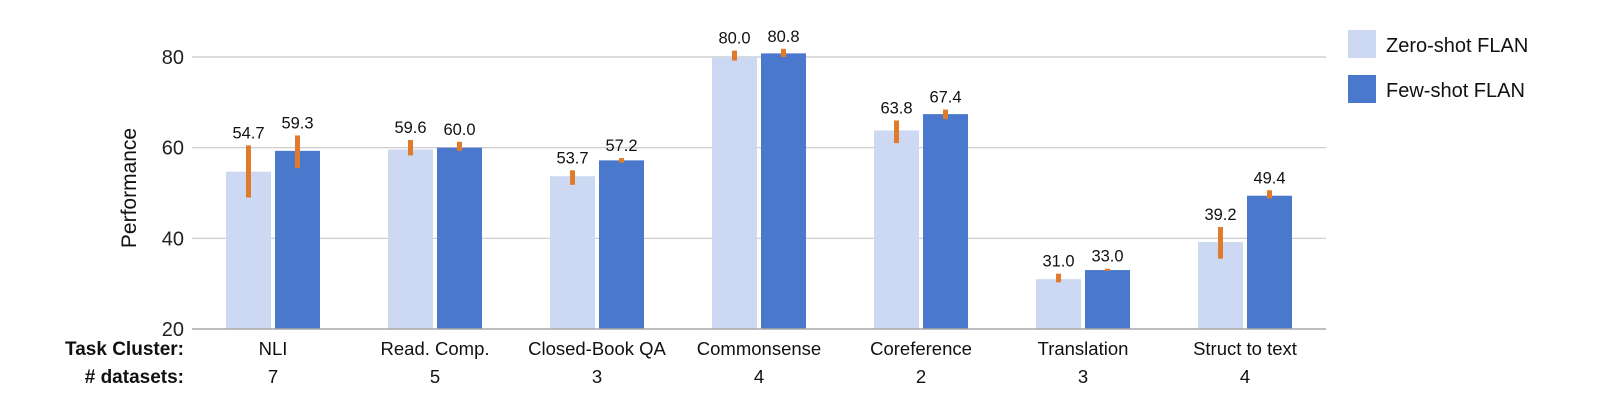 This screenshot has height=420, width=1614. I want to click on data-label-few-shot-4: 67.4, so click(945, 98).